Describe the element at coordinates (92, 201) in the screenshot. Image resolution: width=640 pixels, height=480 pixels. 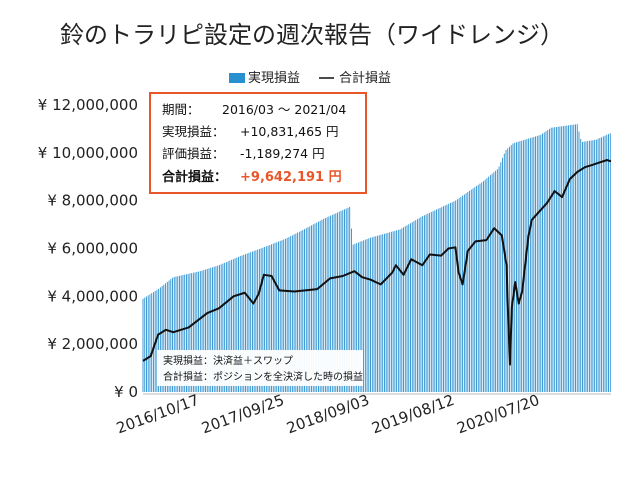
I see `y-tick-label: ¥ 8,000,000` at that location.